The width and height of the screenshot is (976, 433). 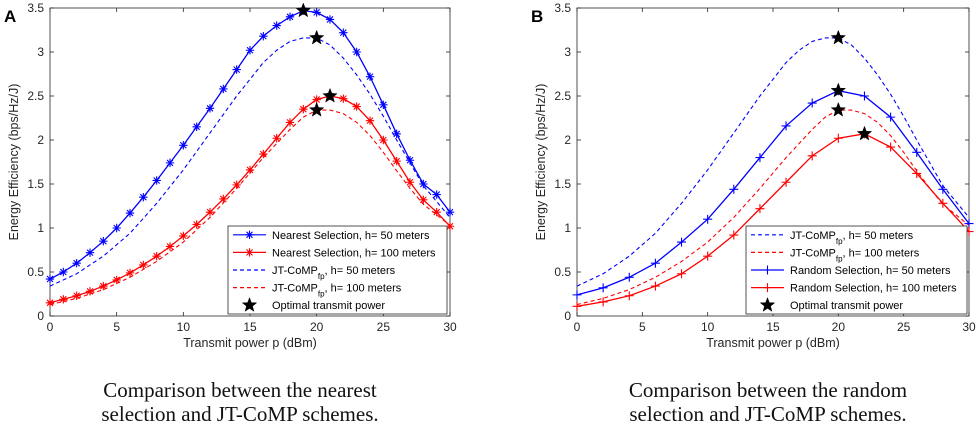 I want to click on panel-b-x-axis-label: Transmit power p (dBm), so click(x=773, y=343).